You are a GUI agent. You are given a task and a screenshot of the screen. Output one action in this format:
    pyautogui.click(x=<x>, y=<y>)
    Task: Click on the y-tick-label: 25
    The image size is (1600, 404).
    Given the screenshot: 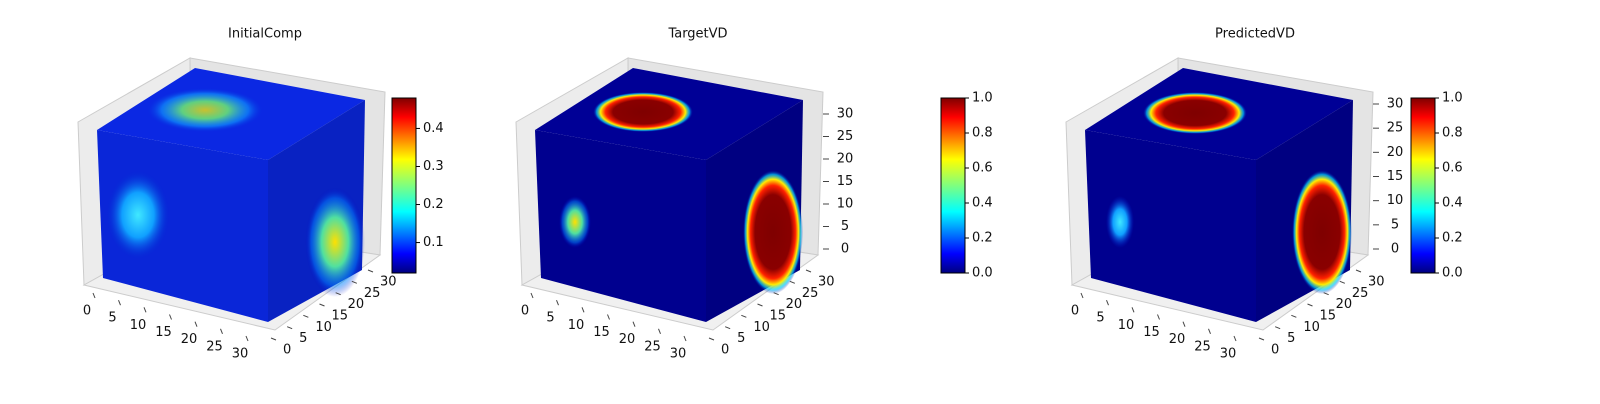 What is the action you would take?
    pyautogui.click(x=1360, y=293)
    